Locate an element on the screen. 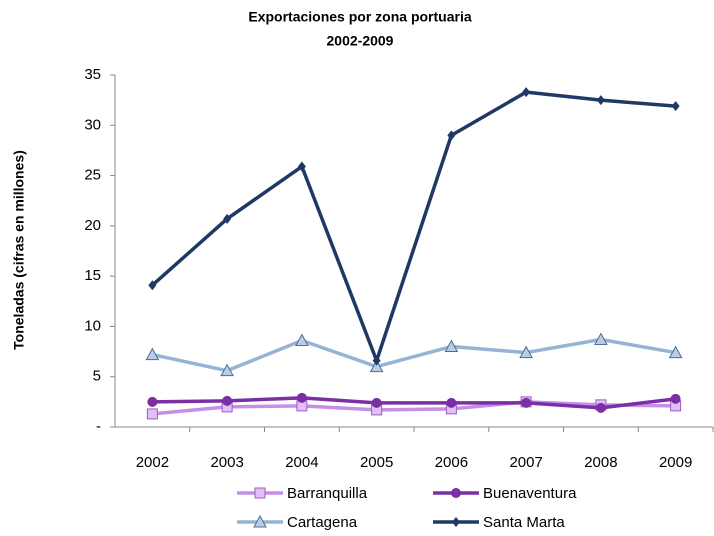  chart-subtitle: 2002-2009 is located at coordinates (360, 41).